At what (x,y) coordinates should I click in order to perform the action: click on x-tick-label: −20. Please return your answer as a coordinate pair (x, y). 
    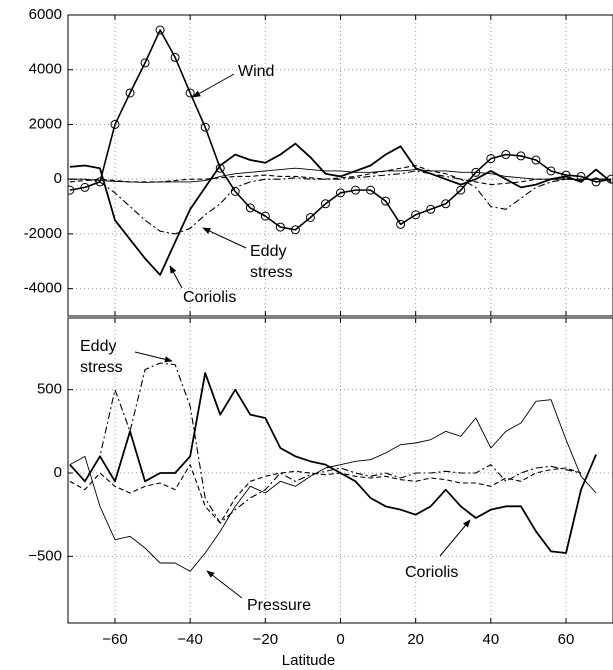
    Looking at the image, I should click on (265, 639).